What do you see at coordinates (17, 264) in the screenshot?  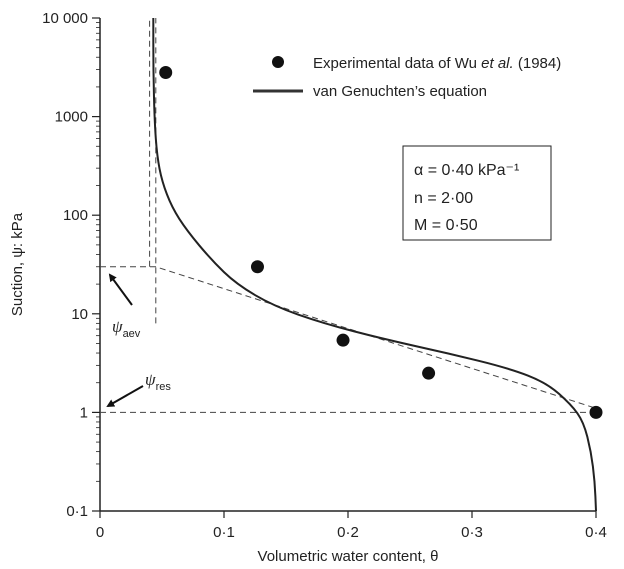 I see `y-axis-title: Suction, ψ: kPa` at bounding box center [17, 264].